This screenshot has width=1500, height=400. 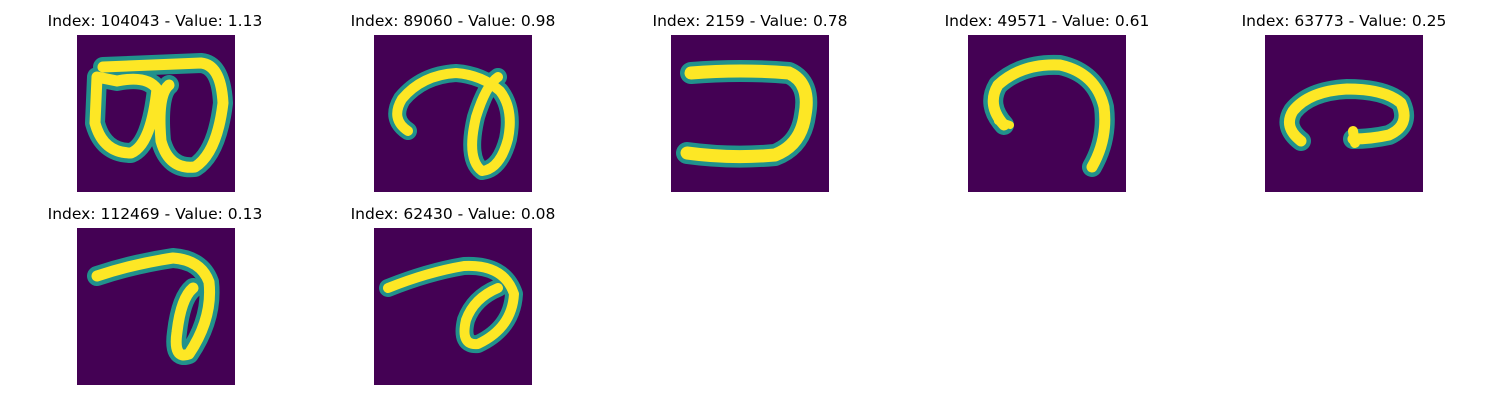 What do you see at coordinates (1344, 21) in the screenshot?
I see `panel-title: Index: 63773 - Value: 0.25` at bounding box center [1344, 21].